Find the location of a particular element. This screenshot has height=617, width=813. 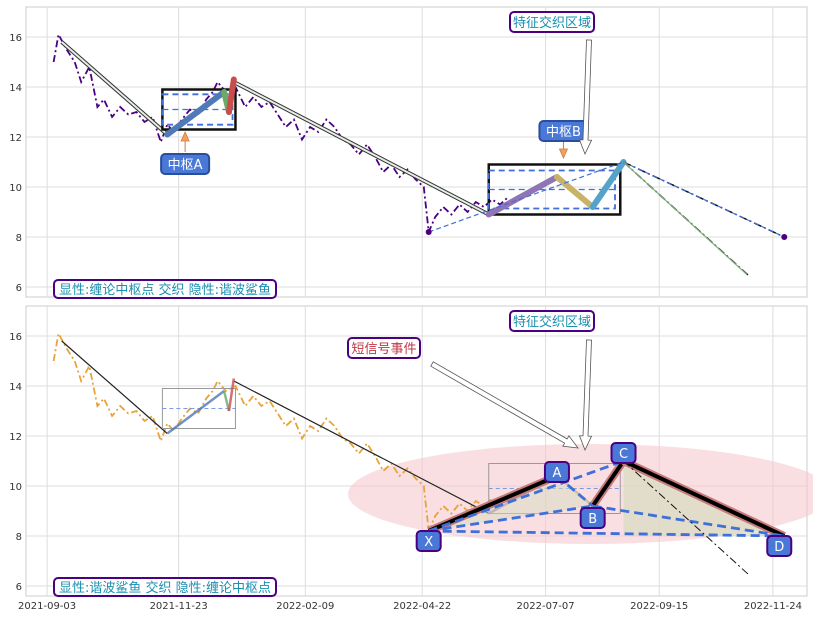

harmonic-point-x: X is located at coordinates (428, 541).